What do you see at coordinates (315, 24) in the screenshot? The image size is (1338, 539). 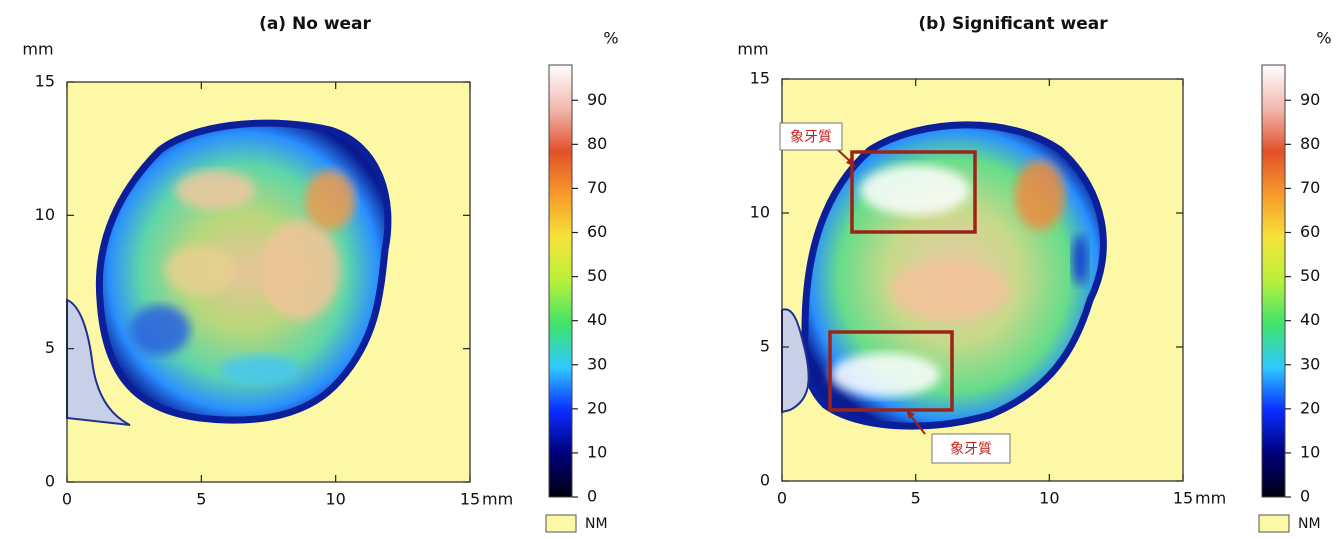 I see `panel-title: (a) No wear` at bounding box center [315, 24].